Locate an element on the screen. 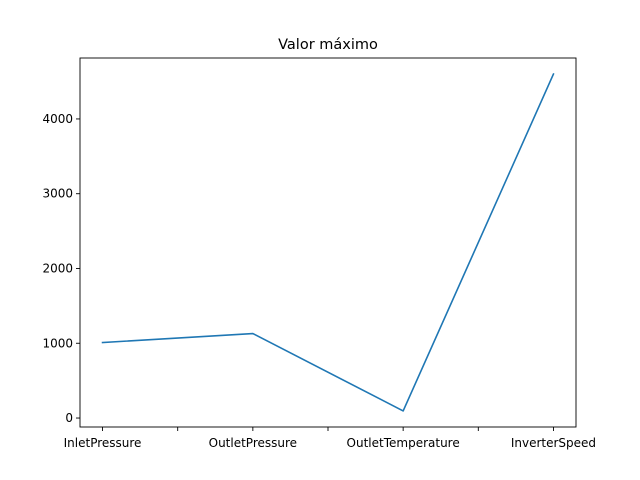 The image size is (640, 480). x-tick-label-6: InverterSpeed is located at coordinates (553, 443).